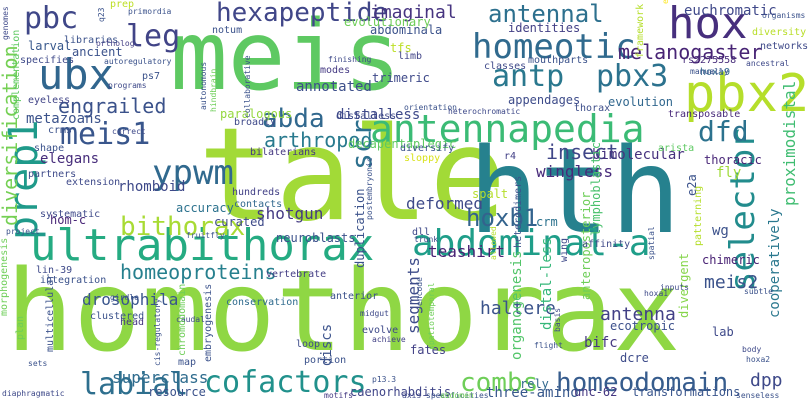 This screenshot has width=808, height=404. What do you see at coordinates (427, 148) in the screenshot?
I see `word-diversify: diversify` at bounding box center [427, 148].